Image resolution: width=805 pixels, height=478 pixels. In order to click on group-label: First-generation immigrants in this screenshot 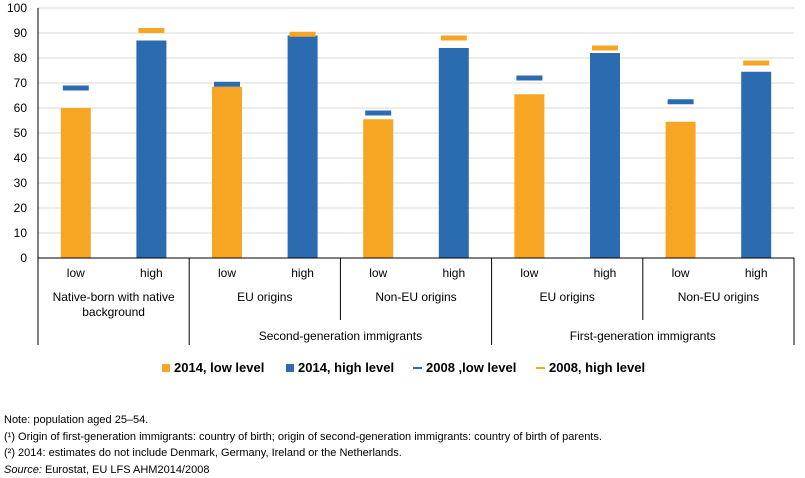, I will do `click(643, 336)`.